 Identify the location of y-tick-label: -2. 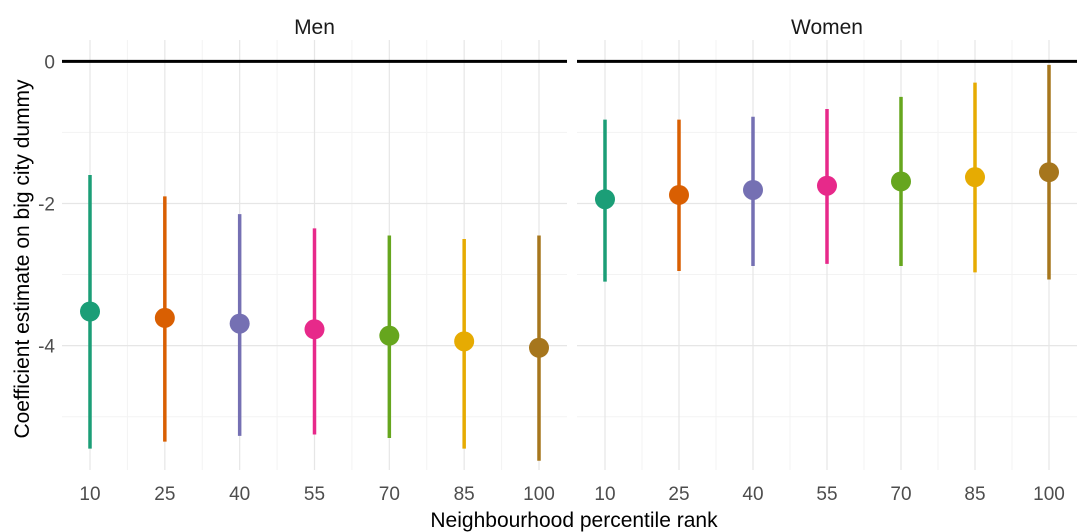
(46, 204).